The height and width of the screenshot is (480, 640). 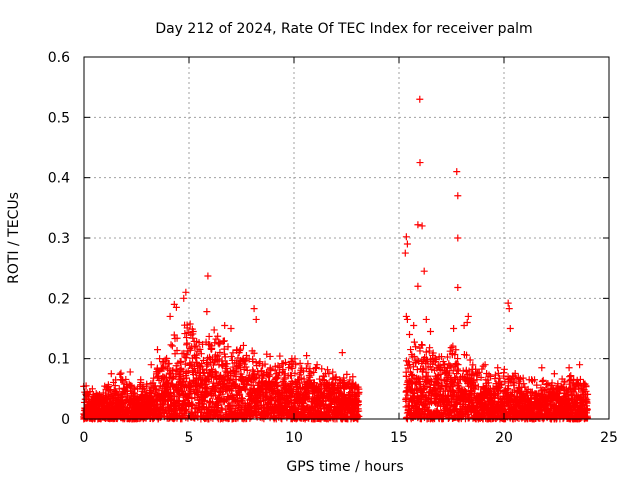 I want to click on y-tick-label: 0.6, so click(x=59, y=58).